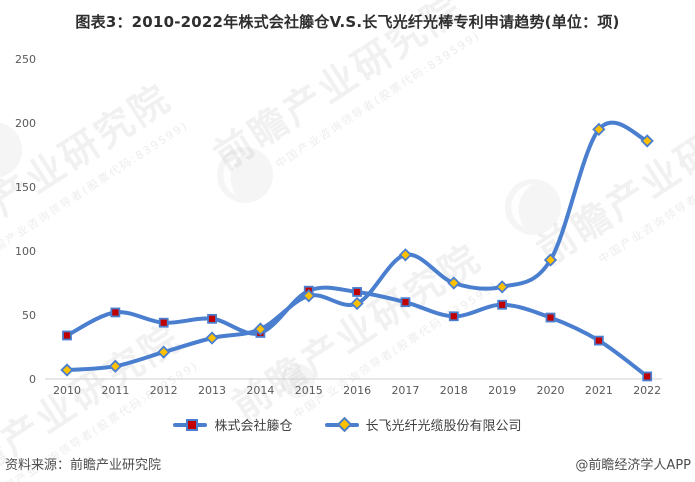  What do you see at coordinates (190, 424) in the screenshot?
I see `legend-marker-square-icon` at bounding box center [190, 424].